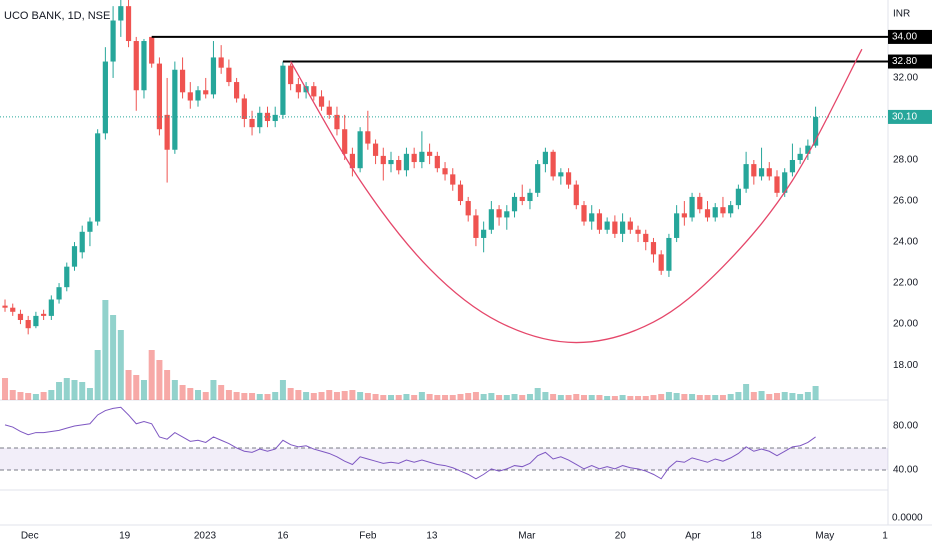 This screenshot has height=550, width=932. What do you see at coordinates (693, 536) in the screenshot?
I see `x-tick-label: Apr` at bounding box center [693, 536].